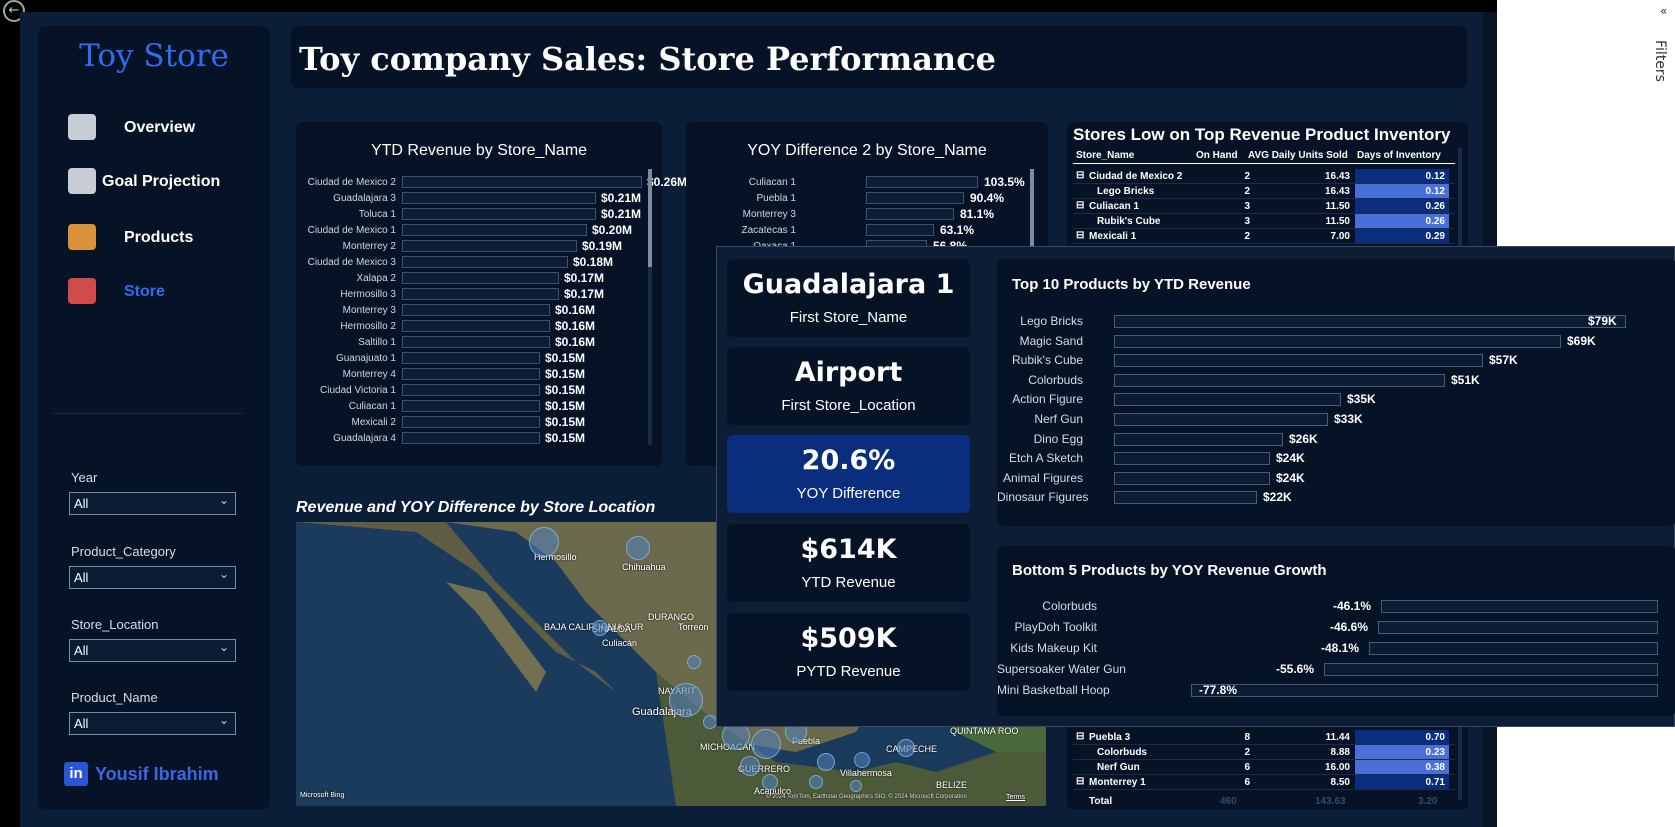 Image resolution: width=1675 pixels, height=827 pixels. What do you see at coordinates (1399, 155) in the screenshot?
I see `inventory-column-header: Days of Inventory` at bounding box center [1399, 155].